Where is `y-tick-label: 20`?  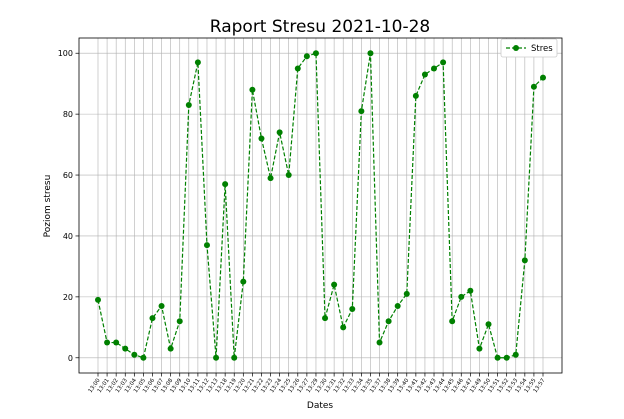 y-tick-label: 20 is located at coordinates (68, 297).